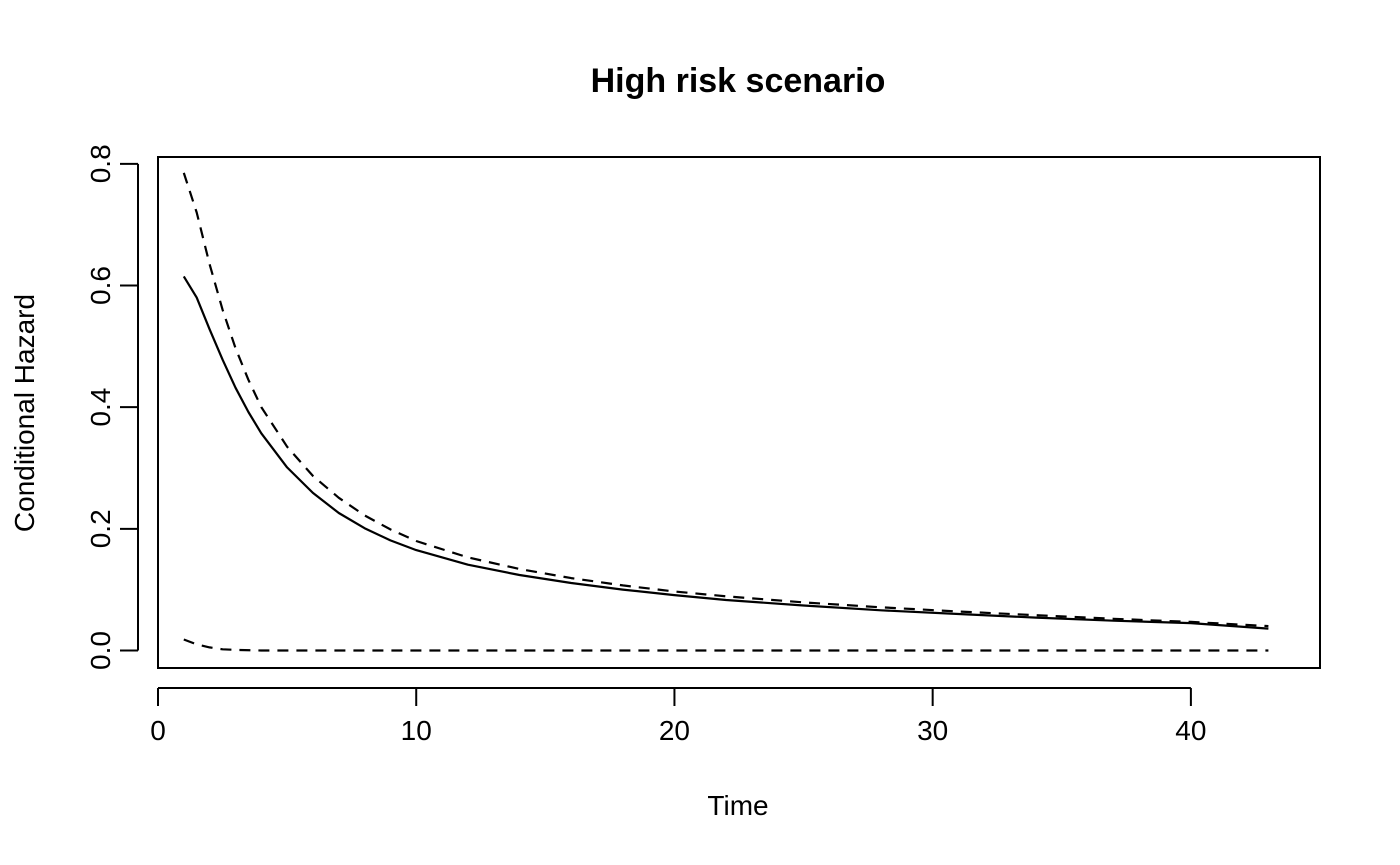  I want to click on x-tick-label: 20, so click(674, 730).